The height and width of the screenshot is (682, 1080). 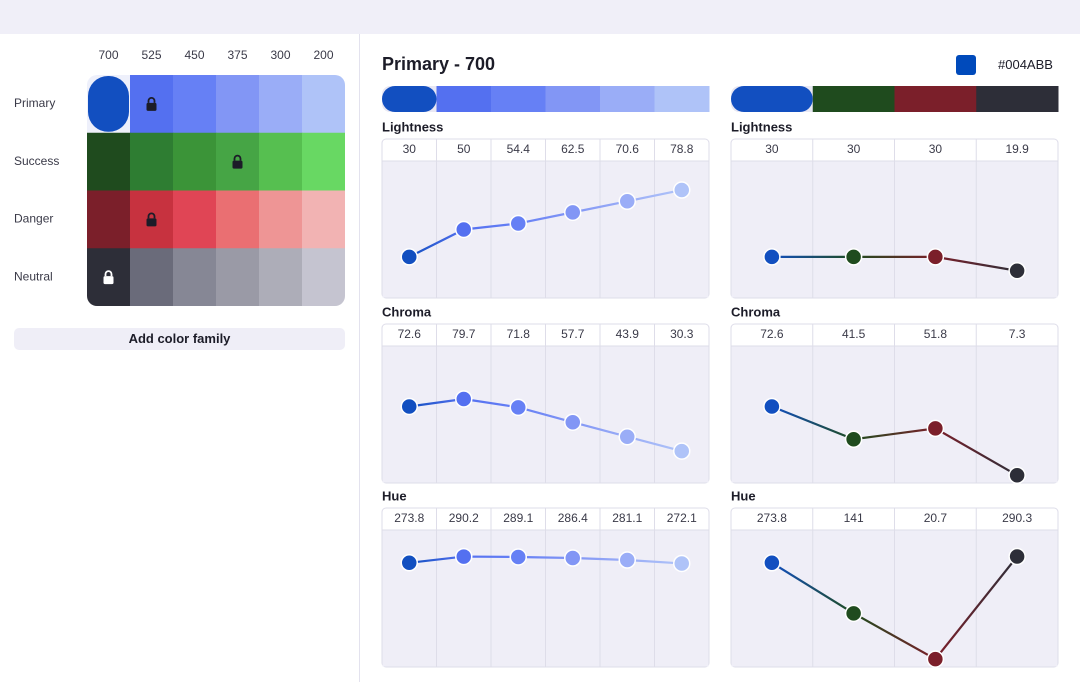 I want to click on value-label: 57.7, so click(x=573, y=334).